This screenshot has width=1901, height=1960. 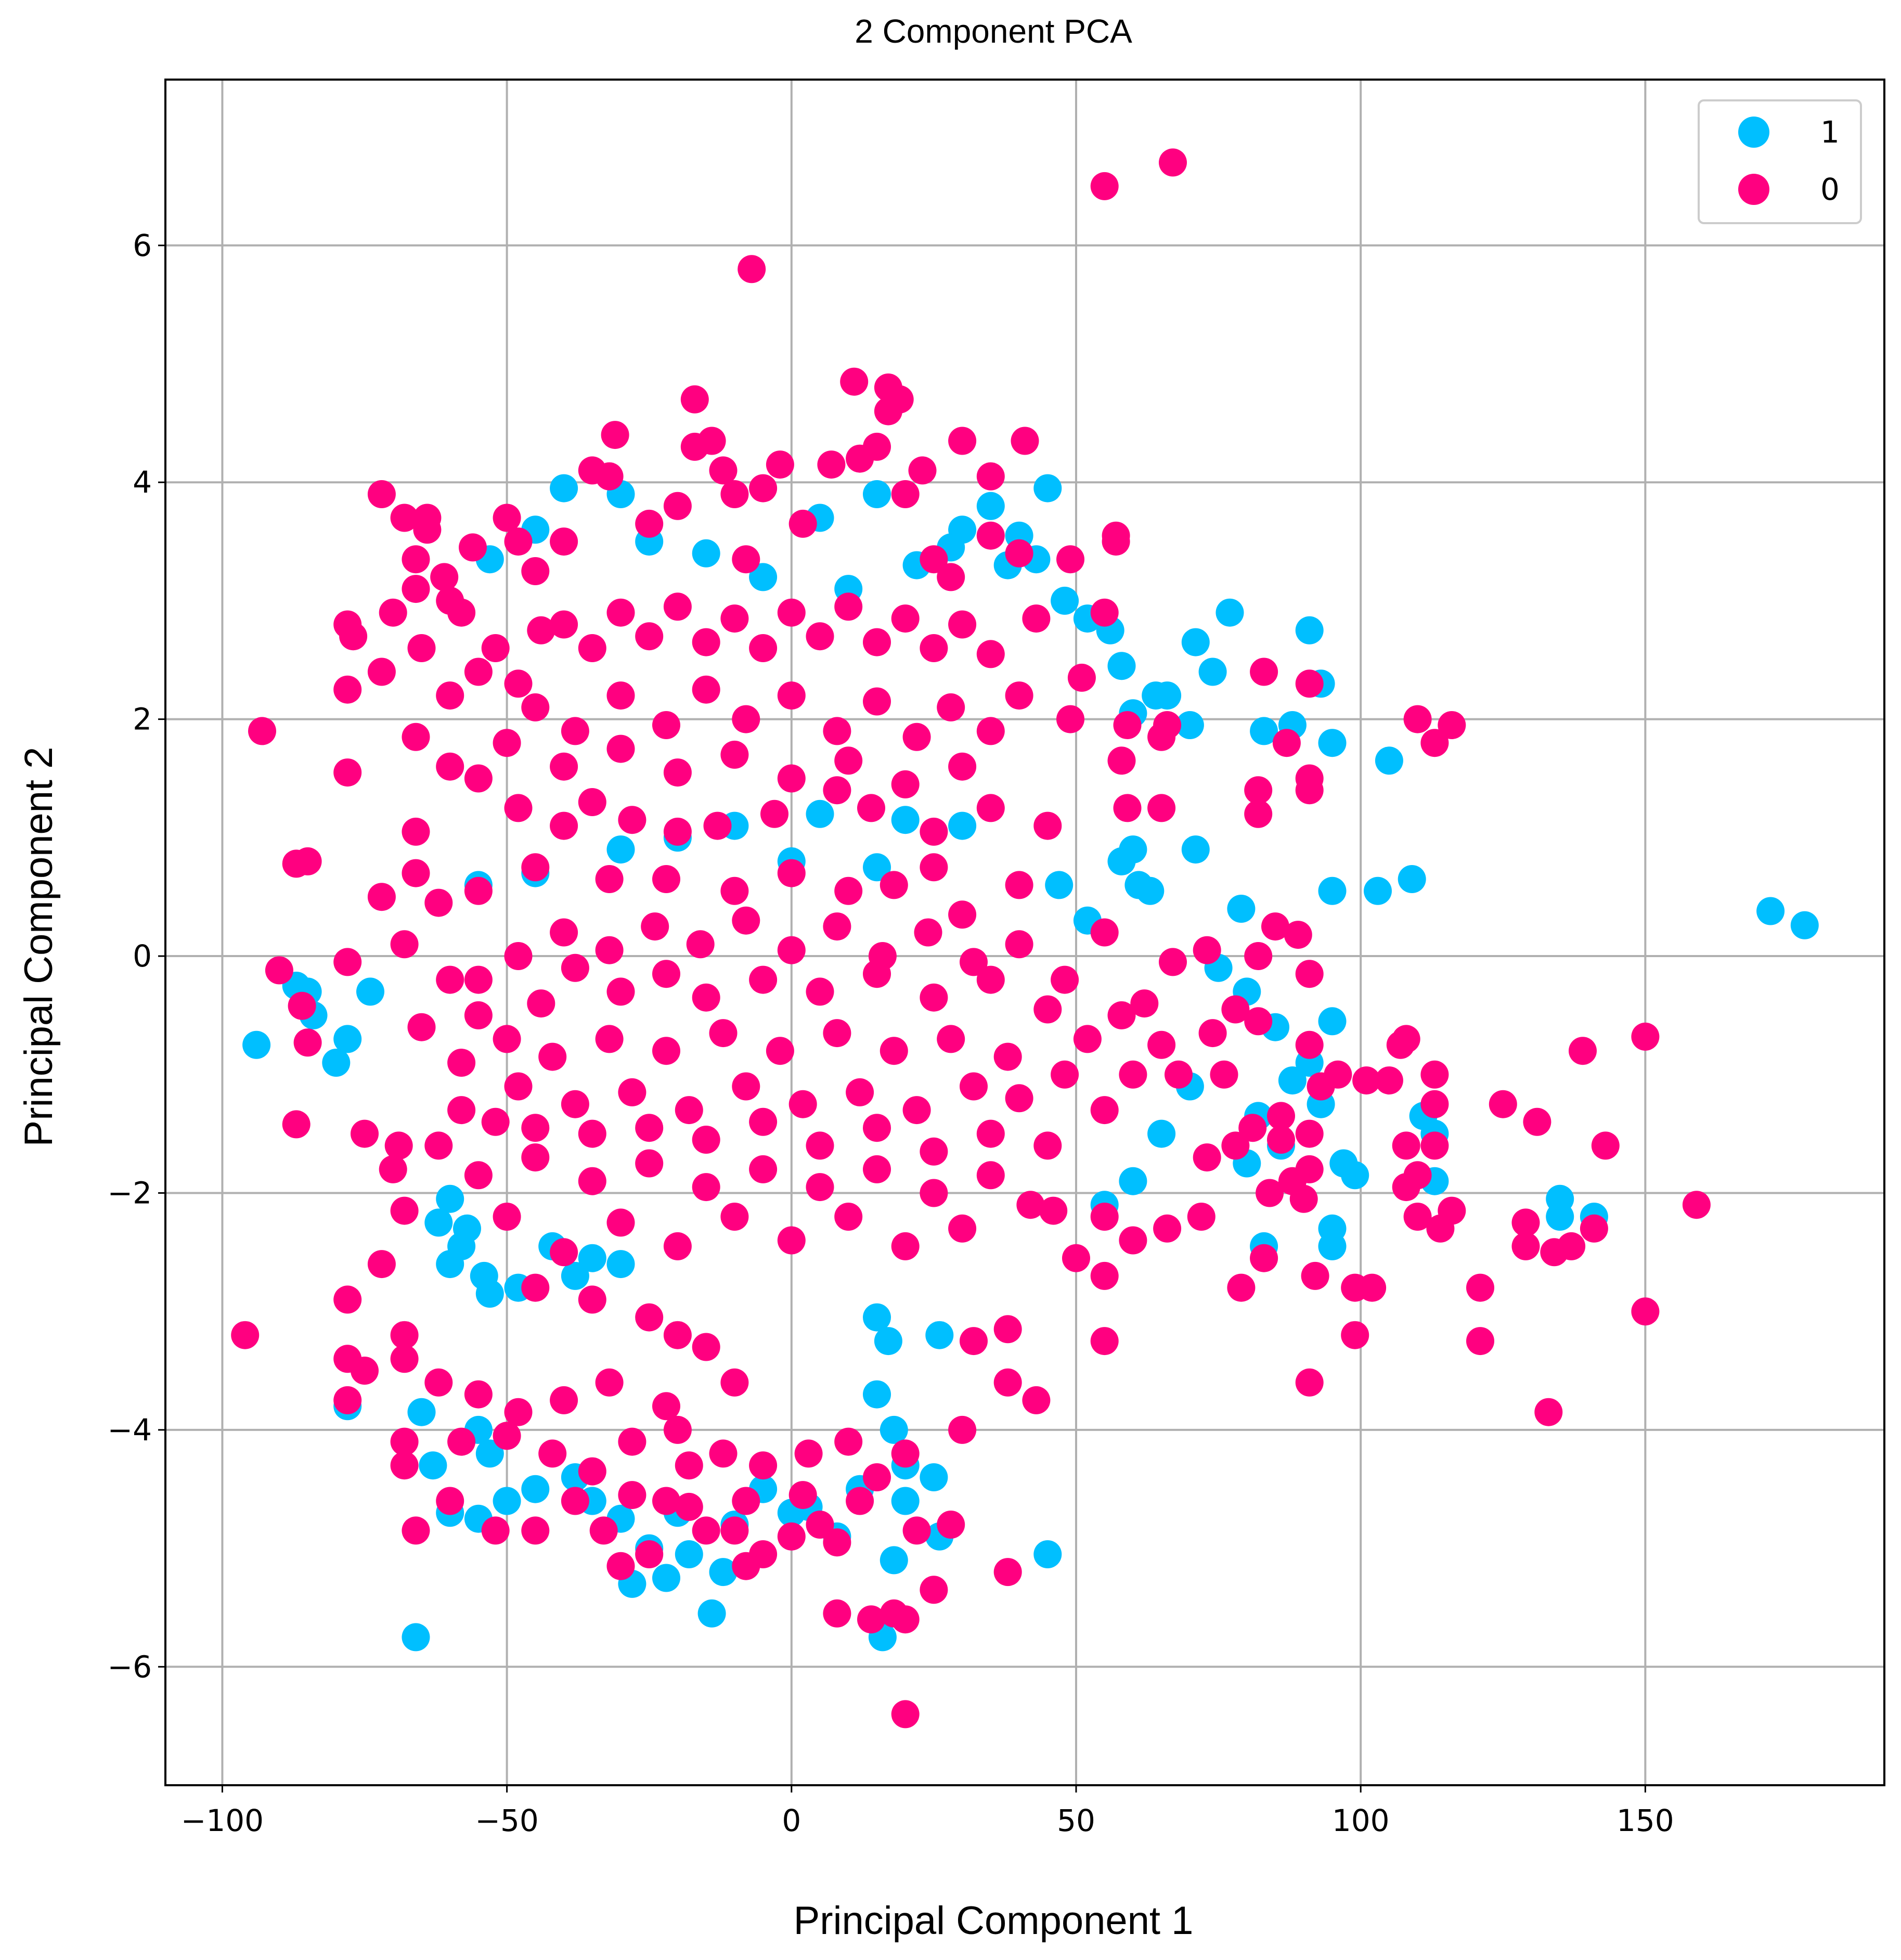 What do you see at coordinates (143, 245) in the screenshot?
I see `y-tick-label: 6` at bounding box center [143, 245].